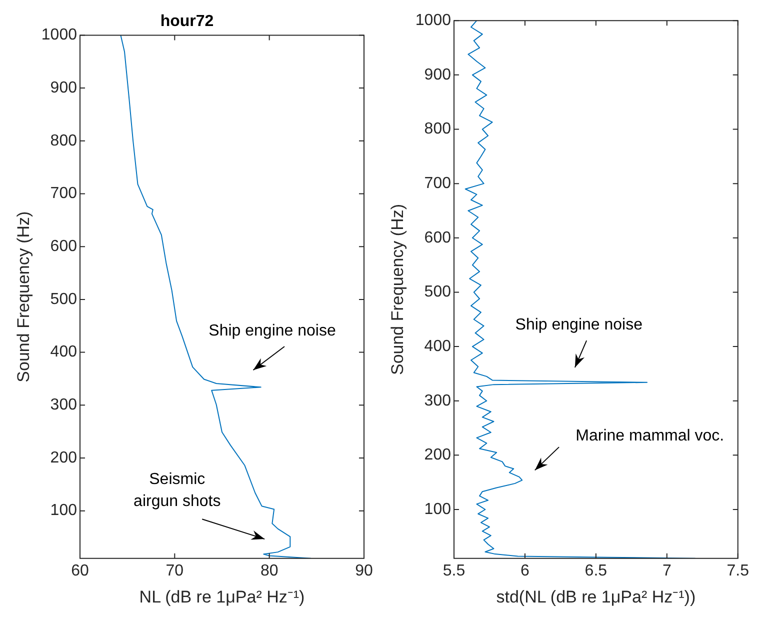  Describe the element at coordinates (80, 571) in the screenshot. I see `x-tick-label: 60` at that location.